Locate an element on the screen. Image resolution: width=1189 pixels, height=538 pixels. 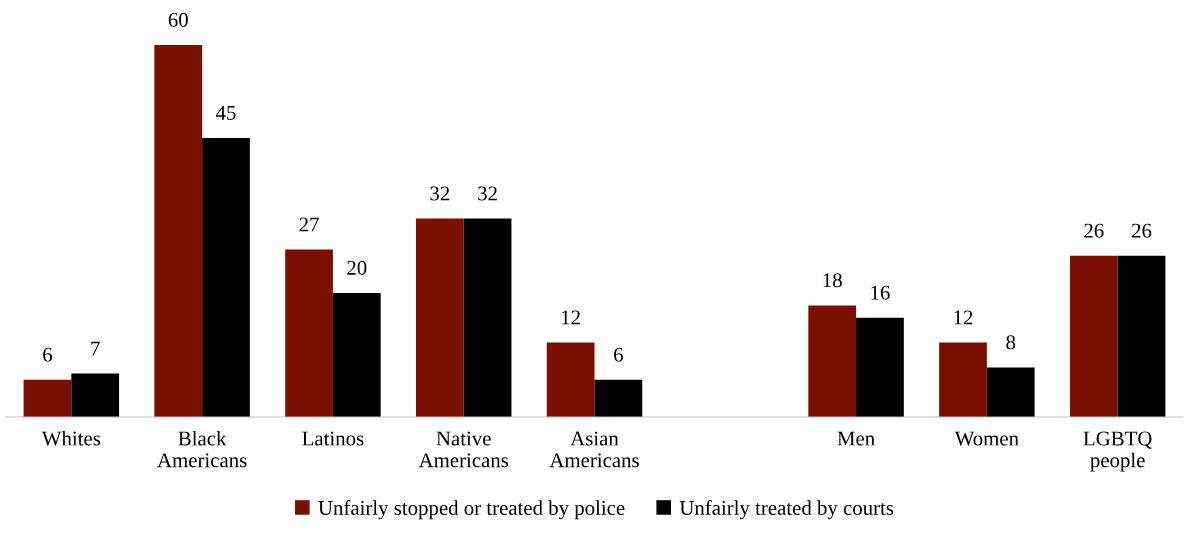
x-tick-label: Men is located at coordinates (856, 438).